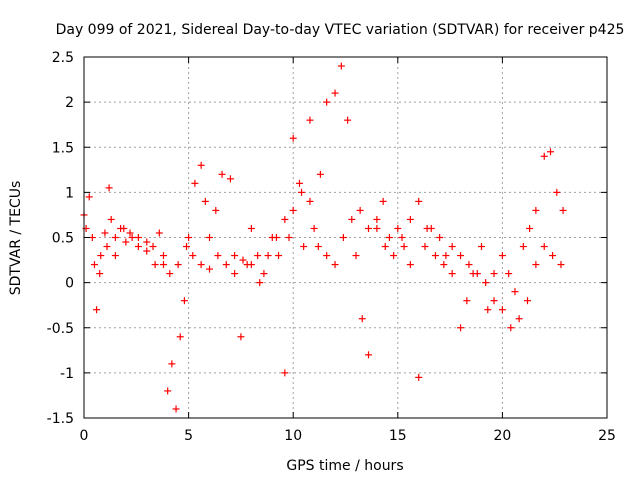 The image size is (640, 480). Describe the element at coordinates (398, 436) in the screenshot. I see `x-tick-label: 15` at that location.